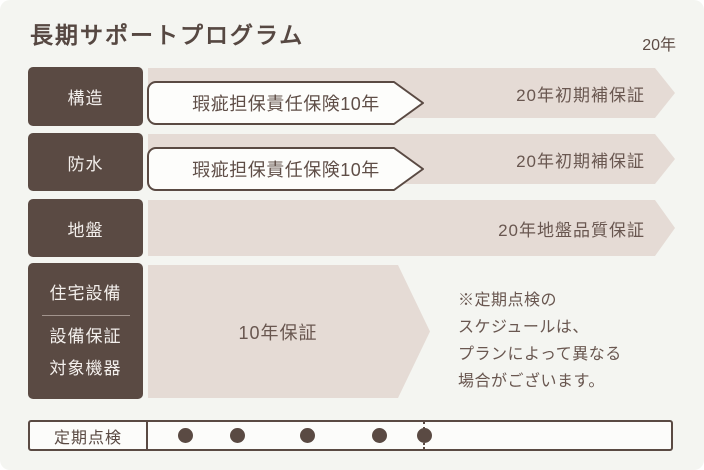 This screenshot has height=470, width=704. What do you see at coordinates (85, 368) in the screenshot?
I see `row-label-equipment-line3: 対象機器` at bounding box center [85, 368].